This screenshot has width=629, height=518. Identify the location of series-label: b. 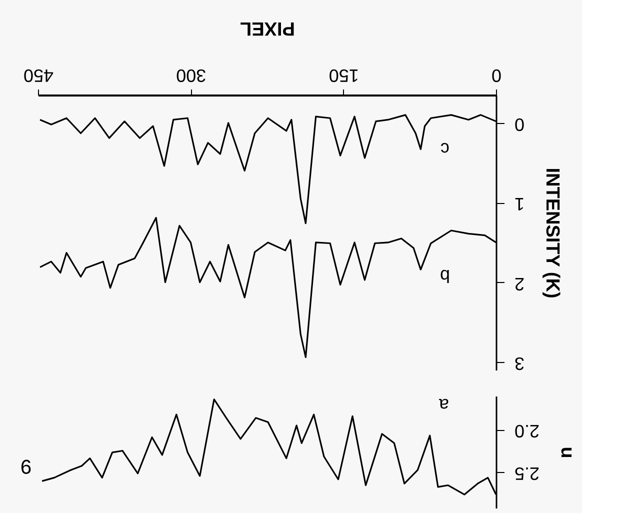
(445, 276).